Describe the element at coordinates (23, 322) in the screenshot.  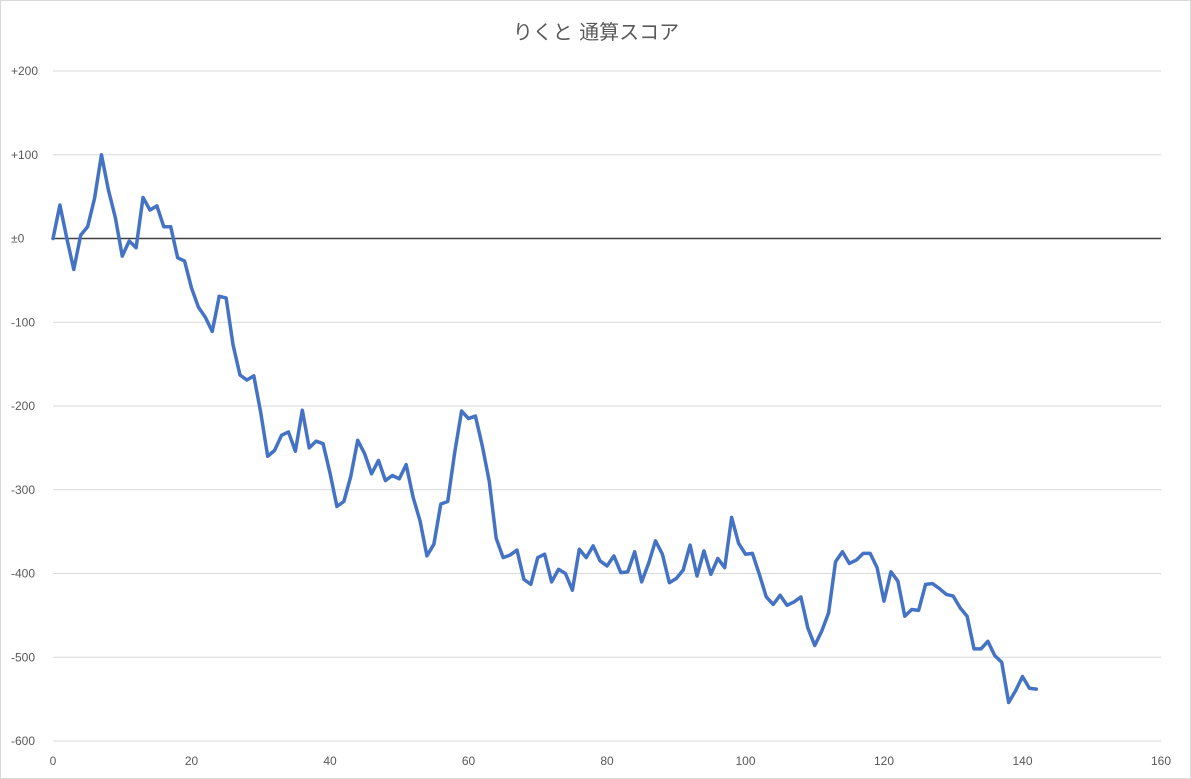
I see `y-tick-label: -100` at that location.